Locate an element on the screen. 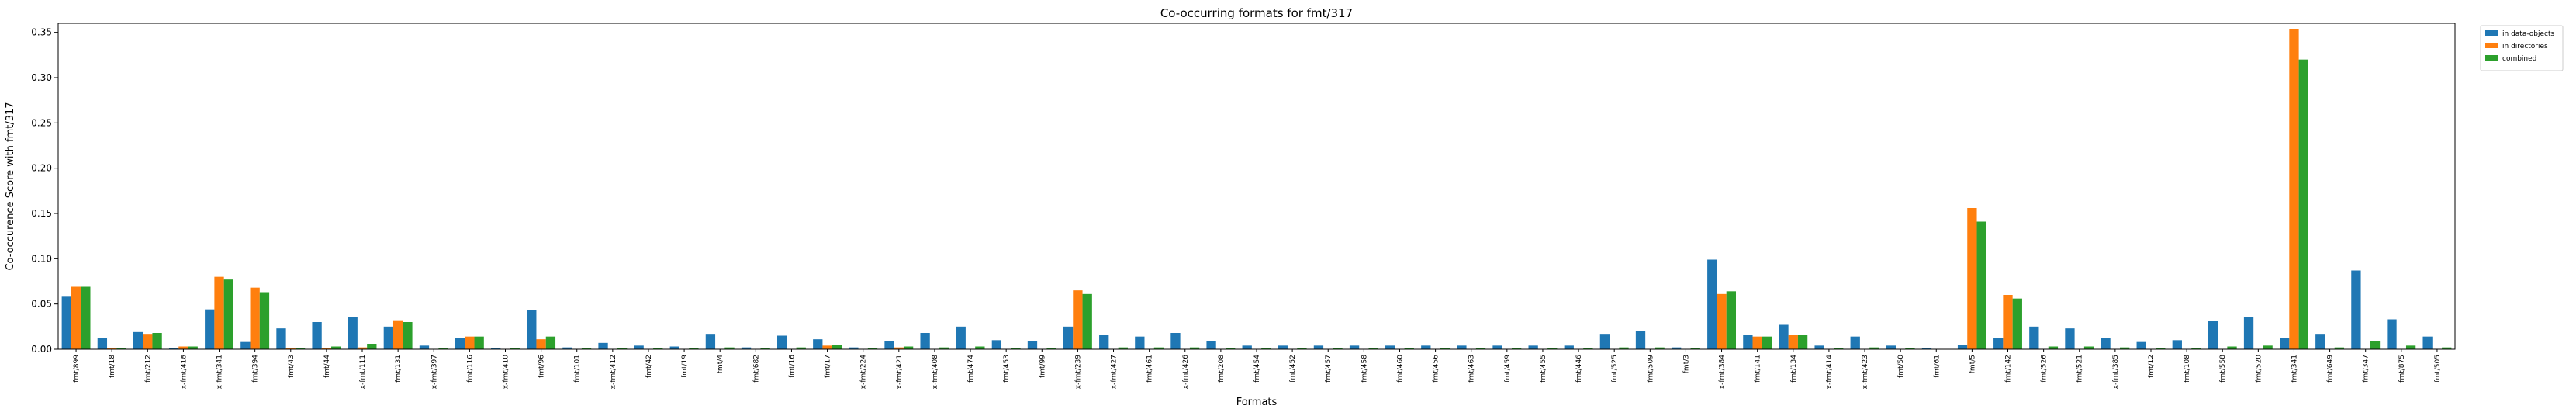 The image size is (2576, 416). x-tick-label: fmt/212 is located at coordinates (148, 369).